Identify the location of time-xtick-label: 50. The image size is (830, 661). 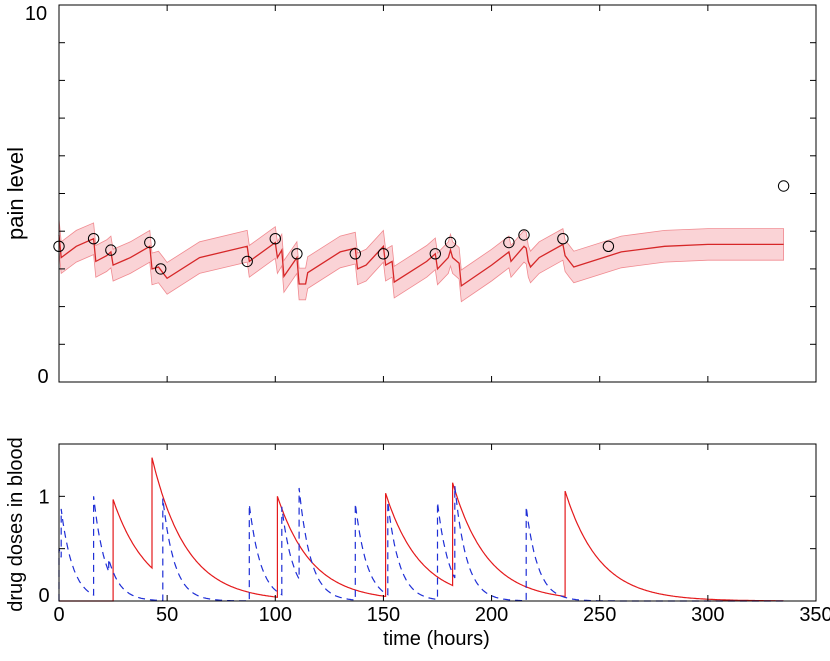
(167, 615).